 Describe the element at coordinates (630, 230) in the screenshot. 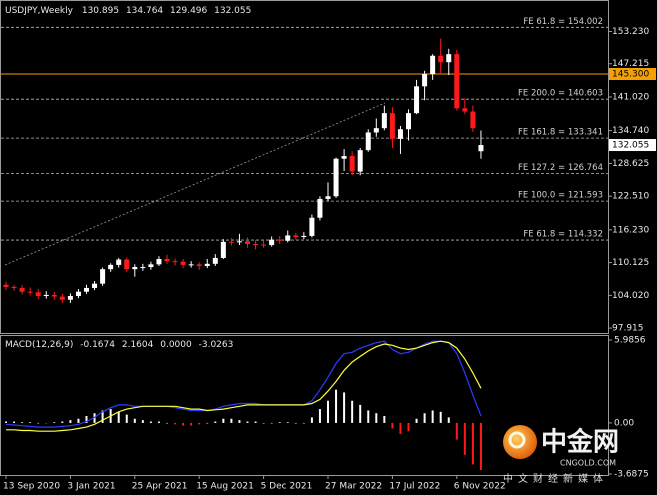

I see `y-tick-label: 116.230` at that location.